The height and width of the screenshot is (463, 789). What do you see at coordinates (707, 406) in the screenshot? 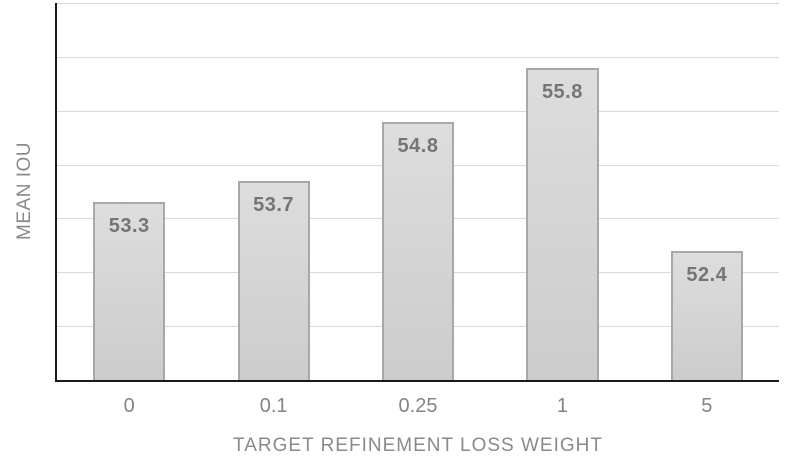
I see `x-tick-label: 5` at bounding box center [707, 406].